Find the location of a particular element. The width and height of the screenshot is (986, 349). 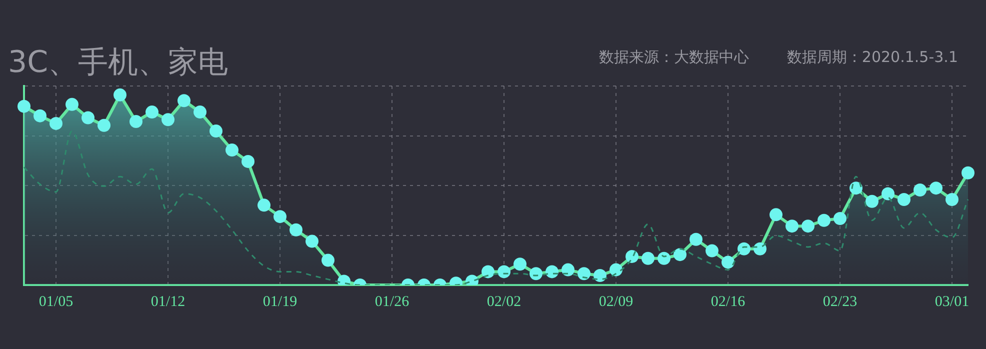

source-note: 数据来源：大数据中心 is located at coordinates (673, 57).